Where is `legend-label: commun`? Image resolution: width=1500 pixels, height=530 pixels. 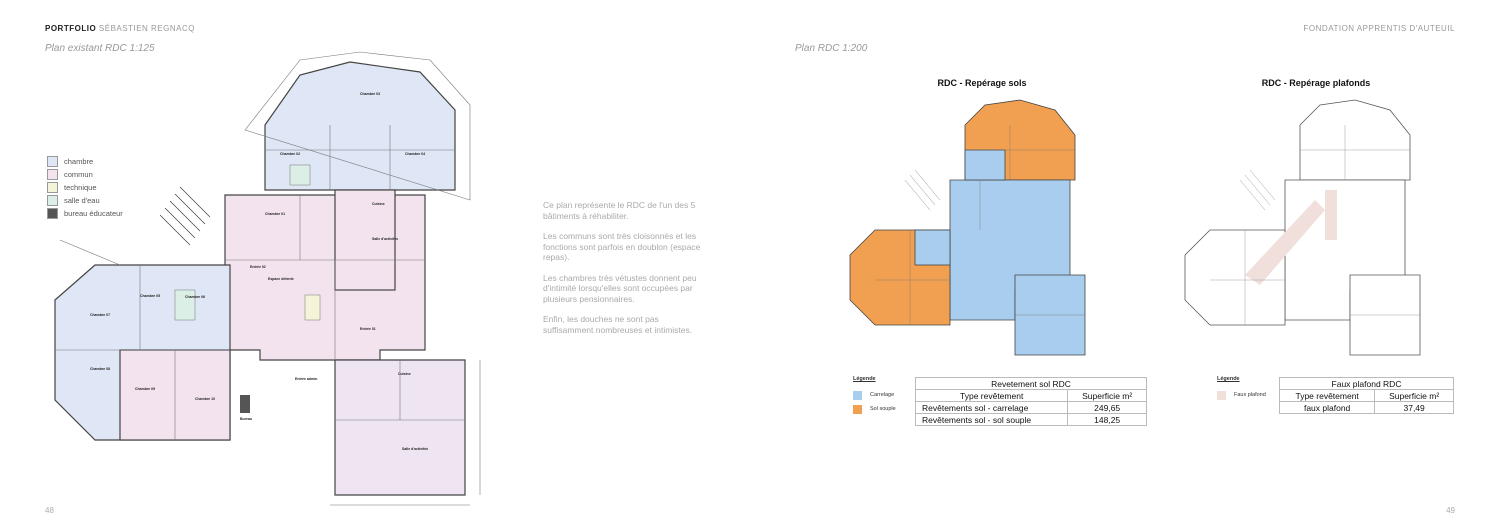
legend-label: commun is located at coordinates (78, 174).